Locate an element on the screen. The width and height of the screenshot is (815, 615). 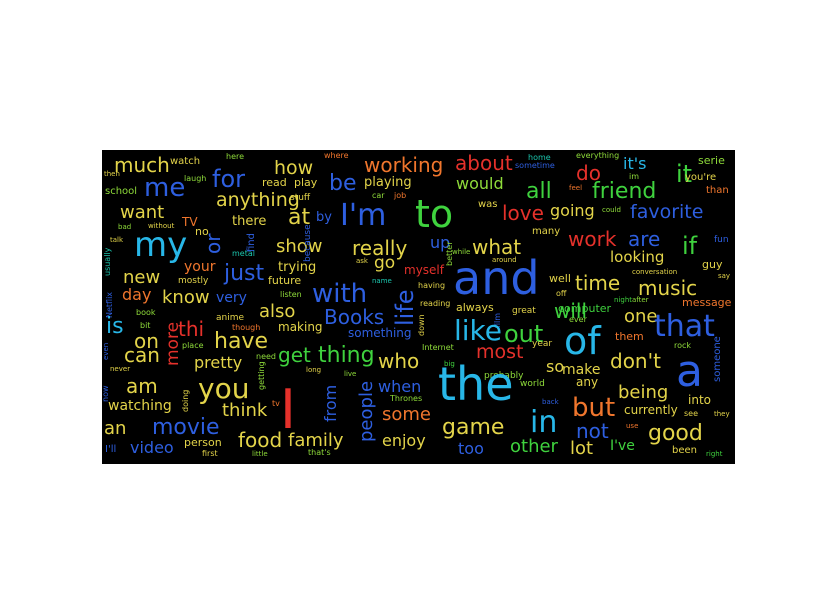
cloud-word: want is located at coordinates (142, 212).